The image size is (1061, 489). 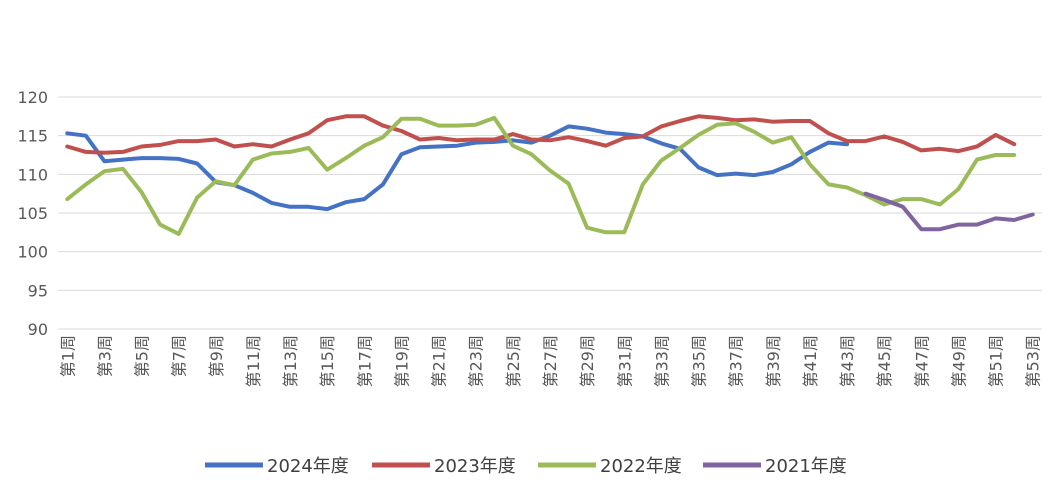 What do you see at coordinates (104, 356) in the screenshot?
I see `x-tick-label: 第3周` at bounding box center [104, 356].